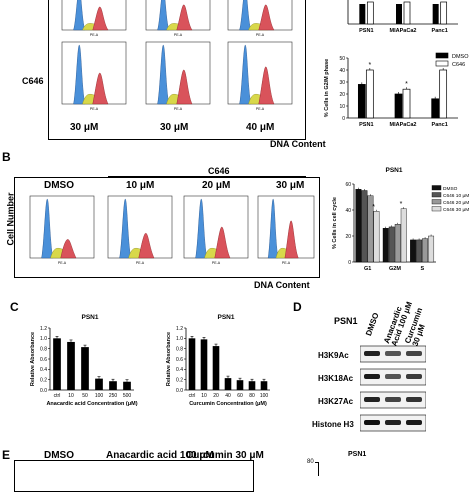 Image resolution: width=474 pixels, height=492 pixels. What do you see at coordinates (127, 396) in the screenshot?
I see `tick-label: 500` at bounding box center [127, 396].